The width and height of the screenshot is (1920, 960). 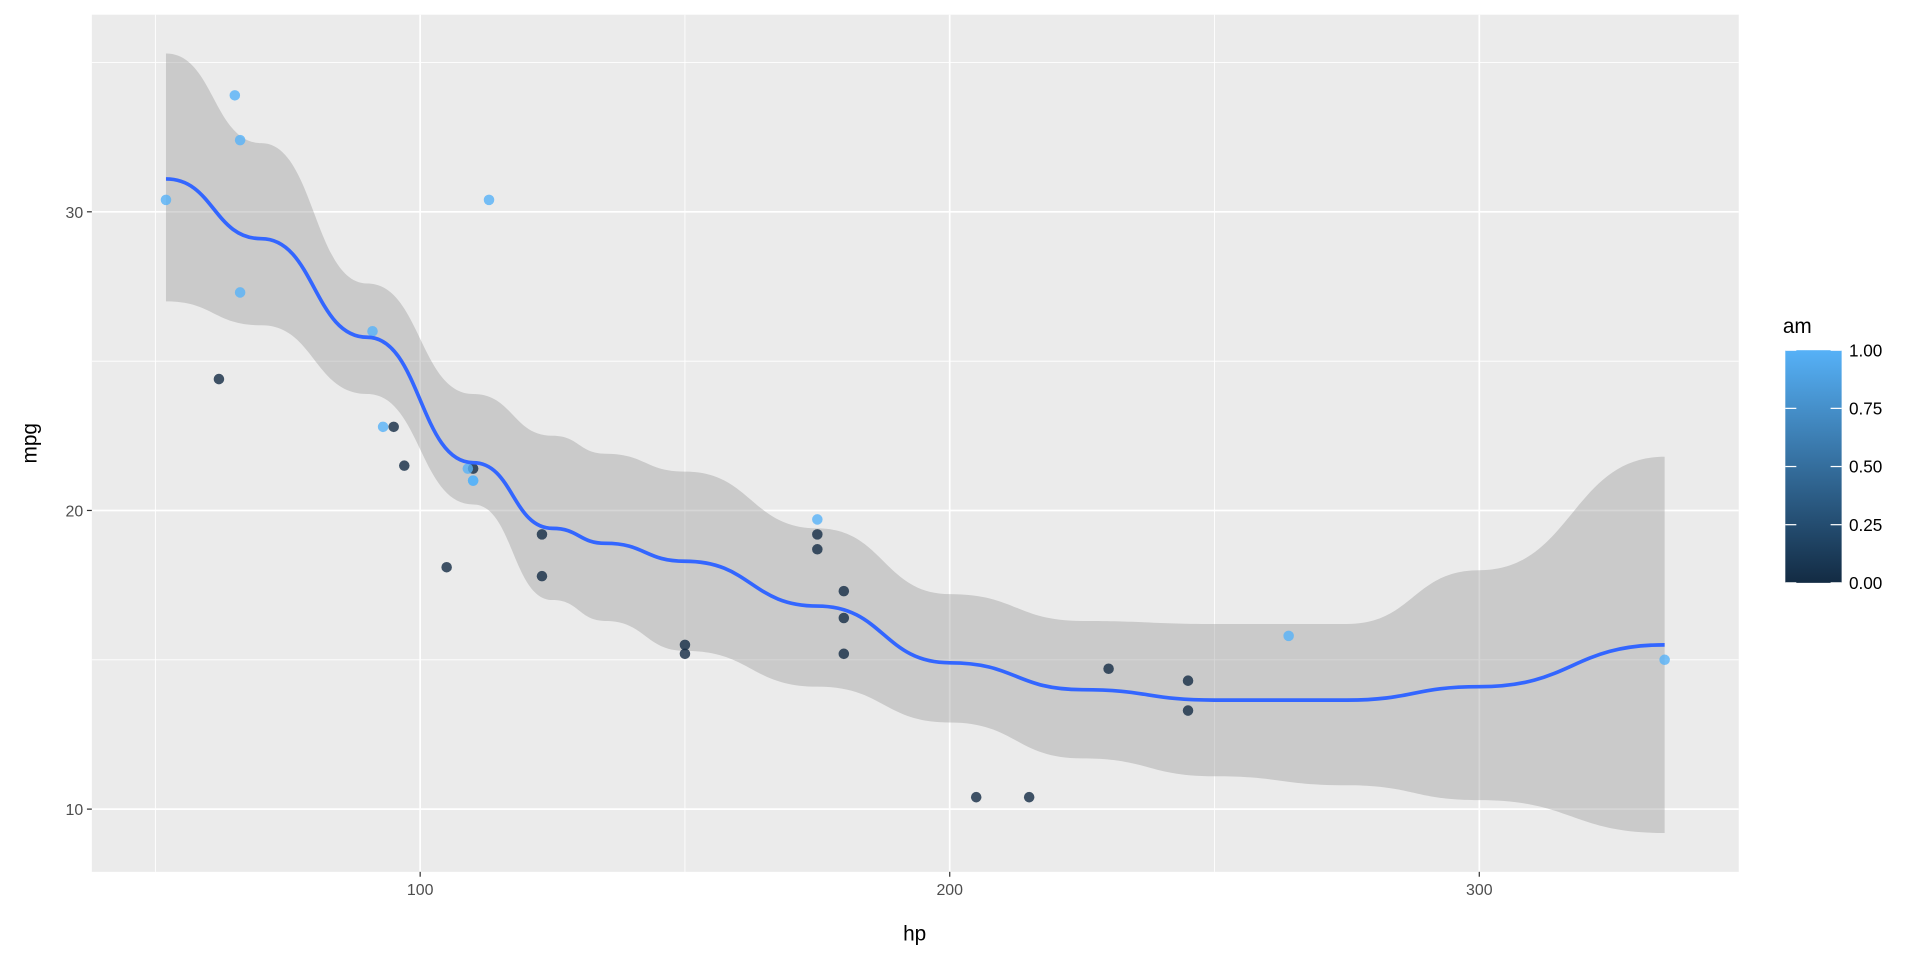 What do you see at coordinates (1865, 467) in the screenshot?
I see `legend-tick-label: 0.50` at bounding box center [1865, 467].